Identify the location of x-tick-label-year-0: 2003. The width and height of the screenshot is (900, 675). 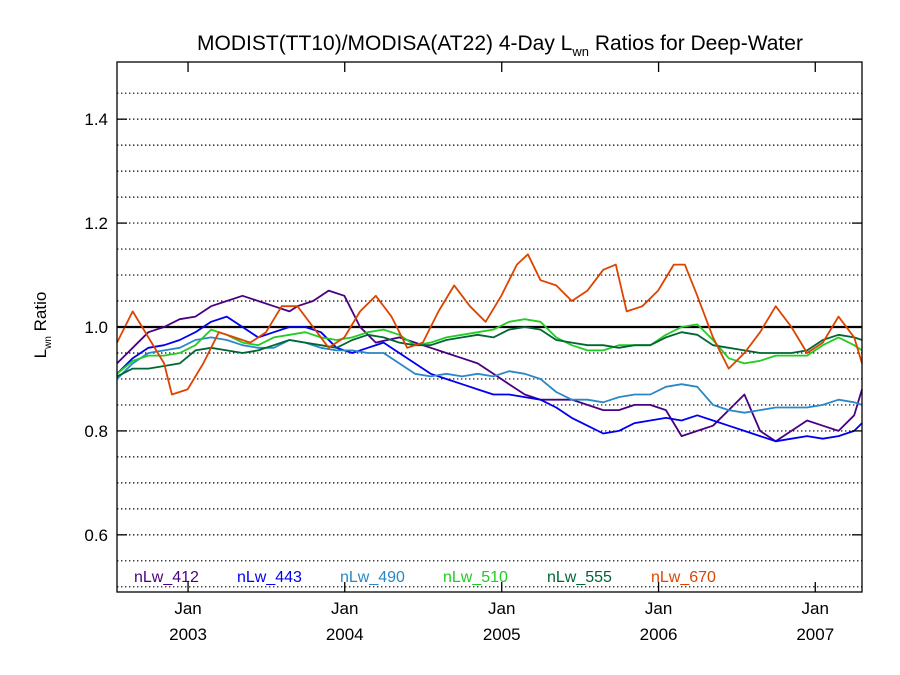
(188, 634).